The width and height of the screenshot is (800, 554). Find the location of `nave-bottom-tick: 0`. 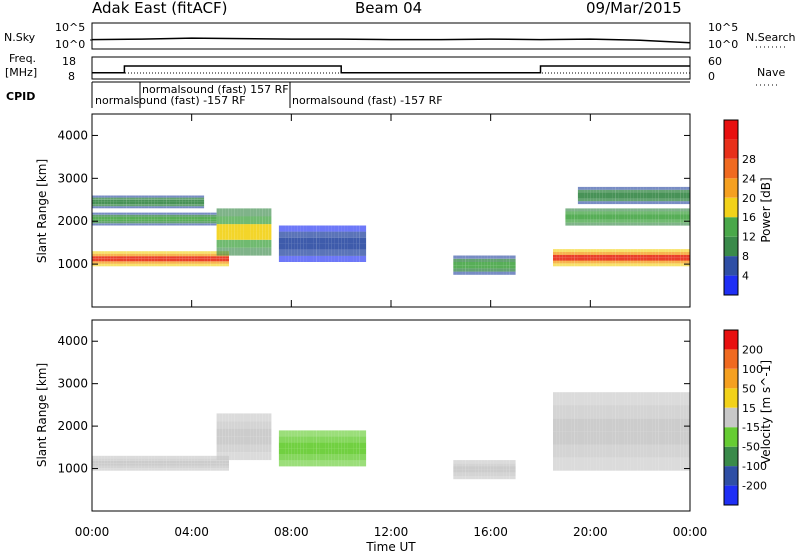

nave-bottom-tick: 0 is located at coordinates (711, 76).